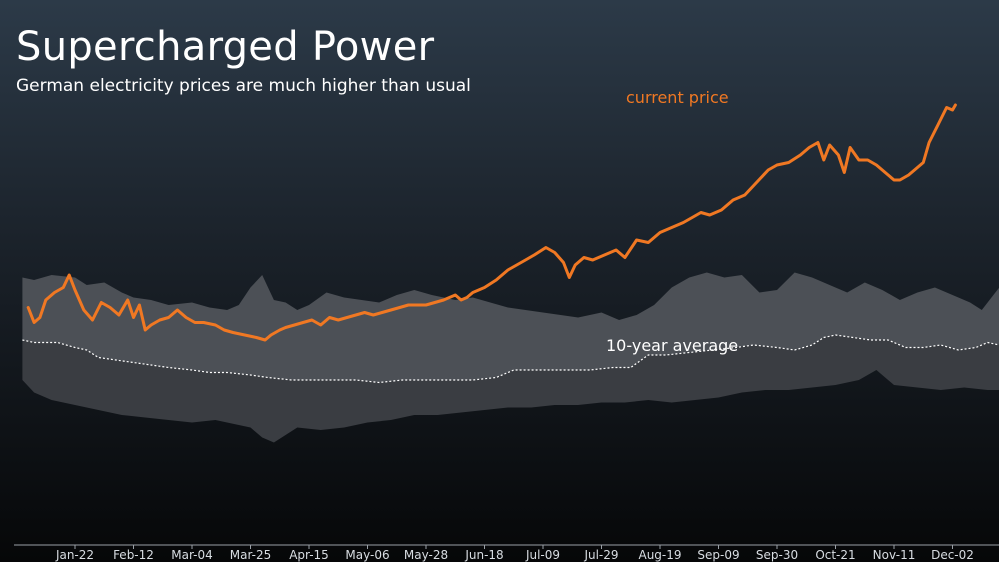 This screenshot has width=999, height=562. Describe the element at coordinates (672, 345) in the screenshot. I see `ten-year-average-label: 10-year average` at that location.